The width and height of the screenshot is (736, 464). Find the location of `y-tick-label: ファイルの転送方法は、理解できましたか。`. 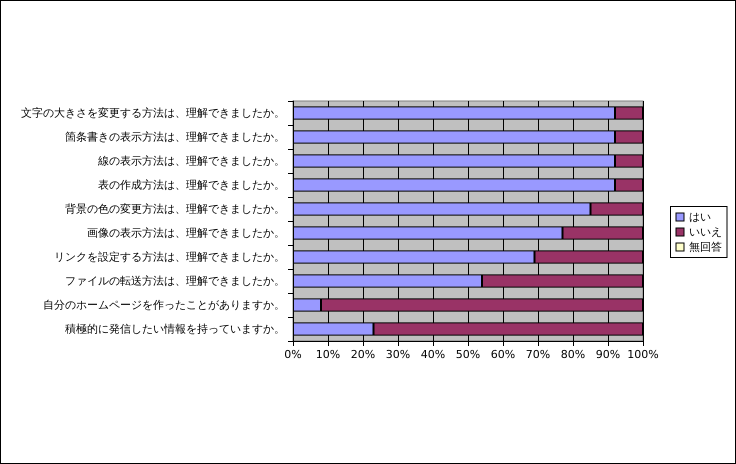

y-tick-label: ファイルの転送方法は、理解できましたか。 is located at coordinates (175, 281).